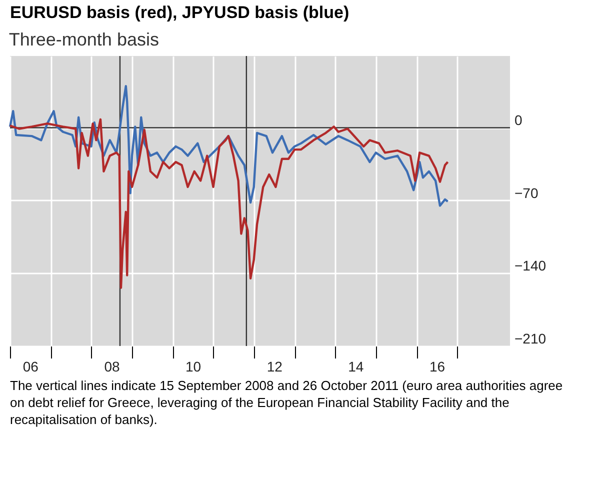  Describe the element at coordinates (526, 192) in the screenshot. I see `y-tick-label: −70` at that location.